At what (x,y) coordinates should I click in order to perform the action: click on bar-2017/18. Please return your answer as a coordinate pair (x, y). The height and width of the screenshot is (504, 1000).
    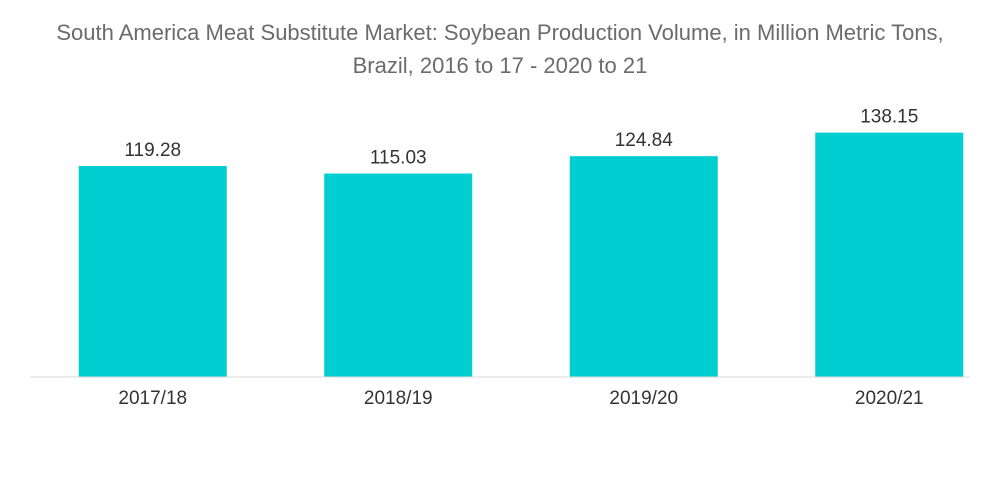
    Looking at the image, I should click on (152, 271).